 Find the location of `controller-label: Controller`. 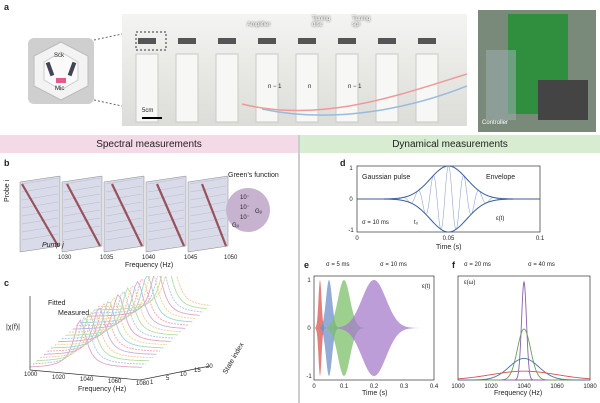

controller-label: Controller is located at coordinates (495, 123).